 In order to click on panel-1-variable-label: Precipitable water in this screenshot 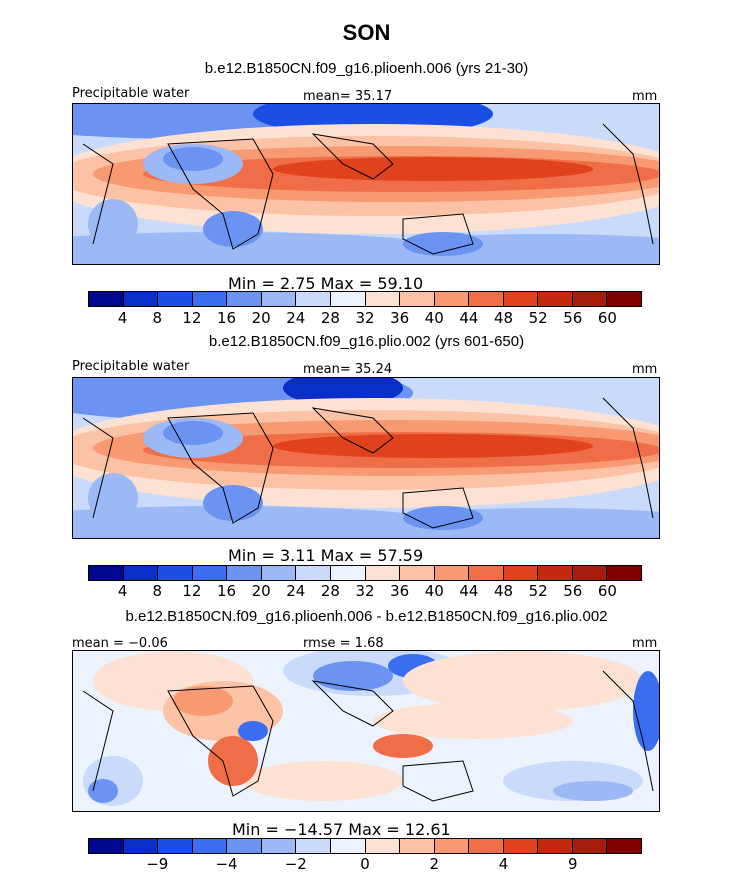, I will do `click(131, 93)`.